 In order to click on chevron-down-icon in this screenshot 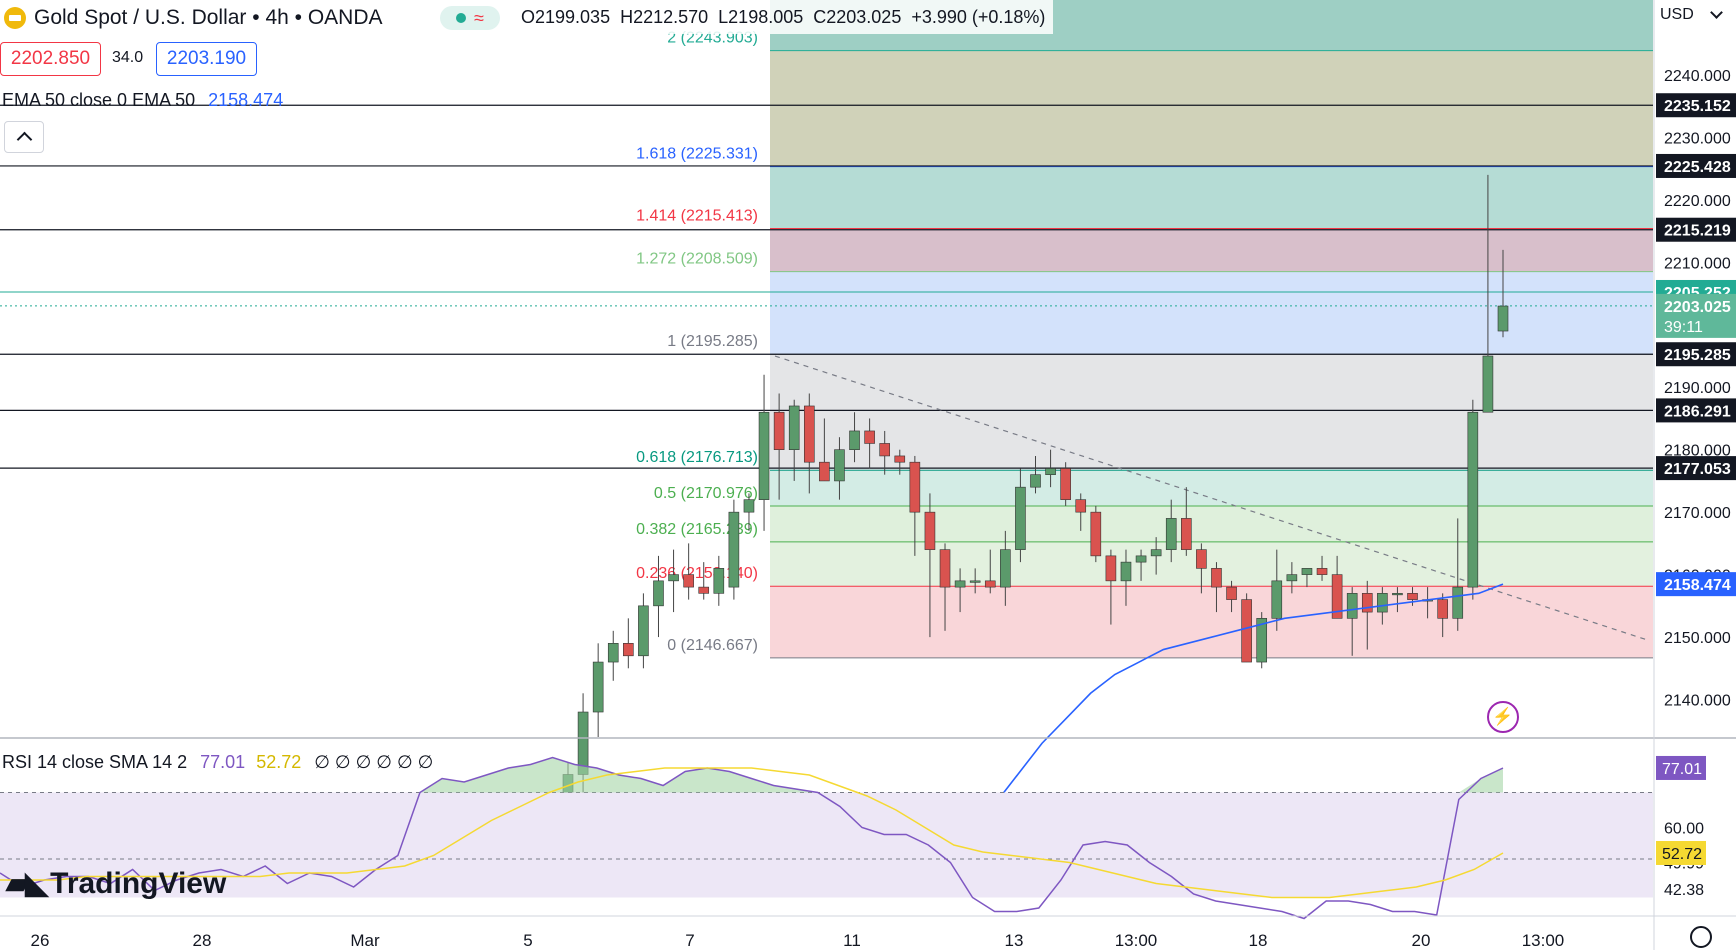, I will do `click(1716, 12)`.